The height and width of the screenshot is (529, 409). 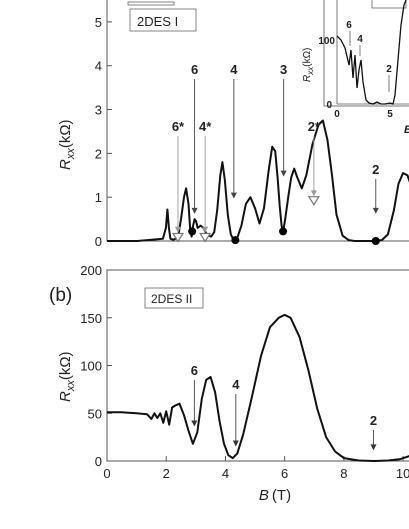 I want to click on b-ytick-label: 100, so click(x=91, y=366).